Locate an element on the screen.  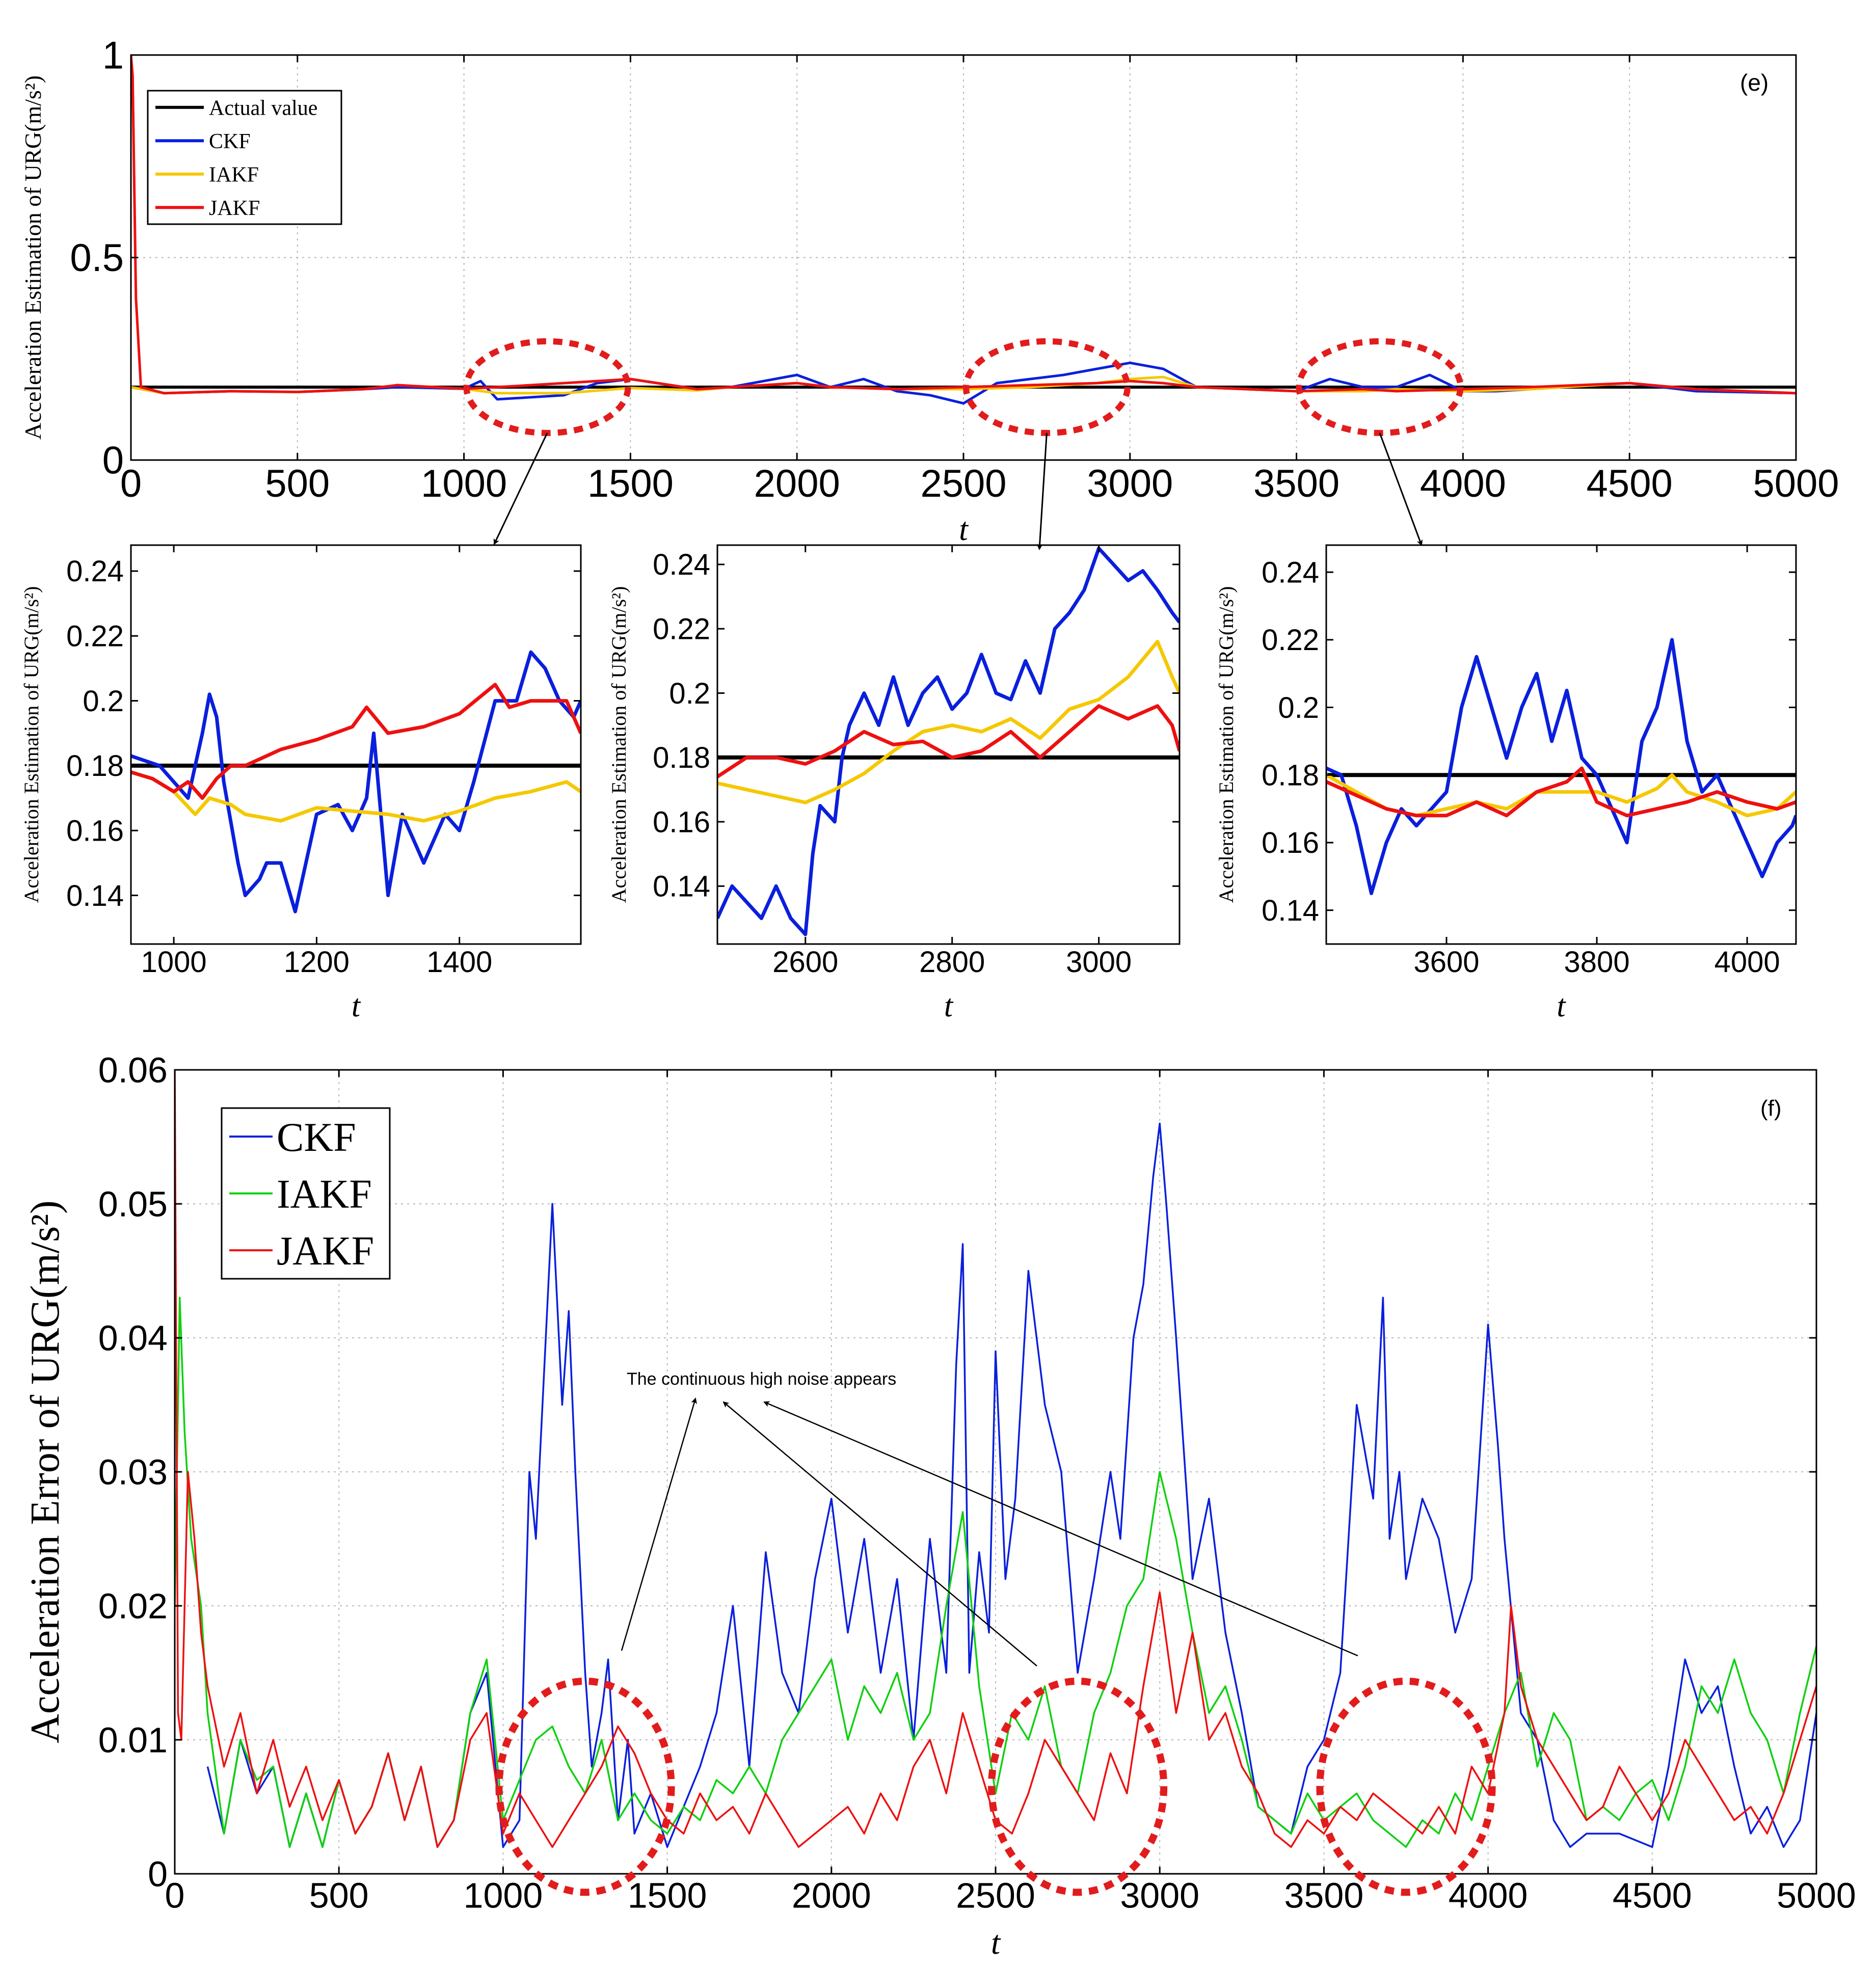
zoom3-ytick-label: 0.2 is located at coordinates (1299, 707).